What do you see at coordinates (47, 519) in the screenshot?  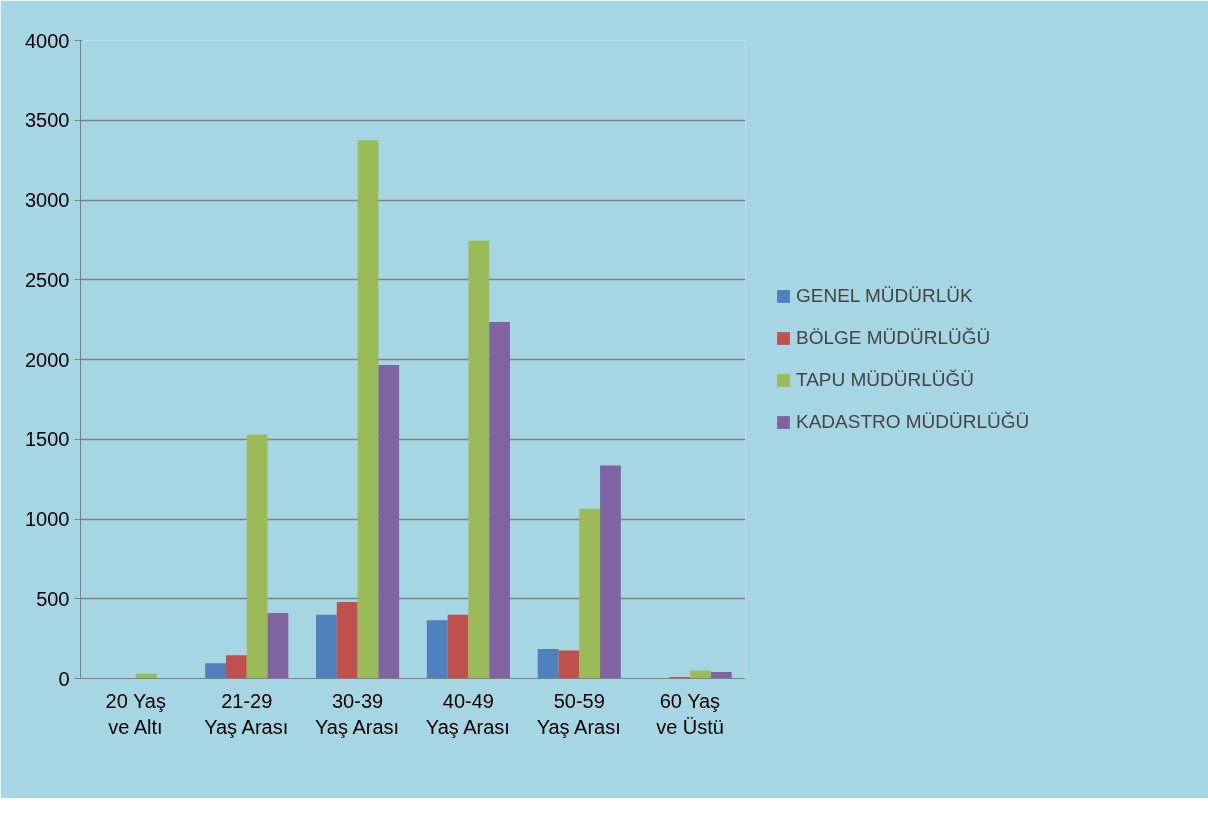 I see `y-tick-label: 1000` at bounding box center [47, 519].